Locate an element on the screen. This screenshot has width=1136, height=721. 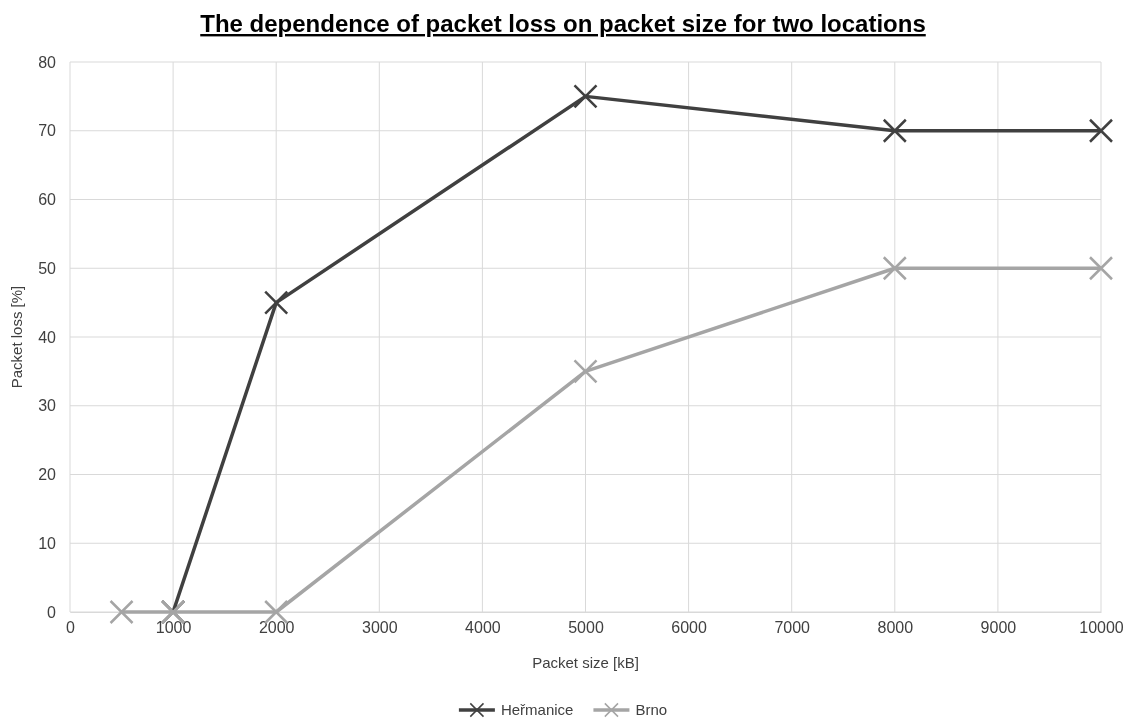
x-tick-label: 3000 is located at coordinates (380, 628).